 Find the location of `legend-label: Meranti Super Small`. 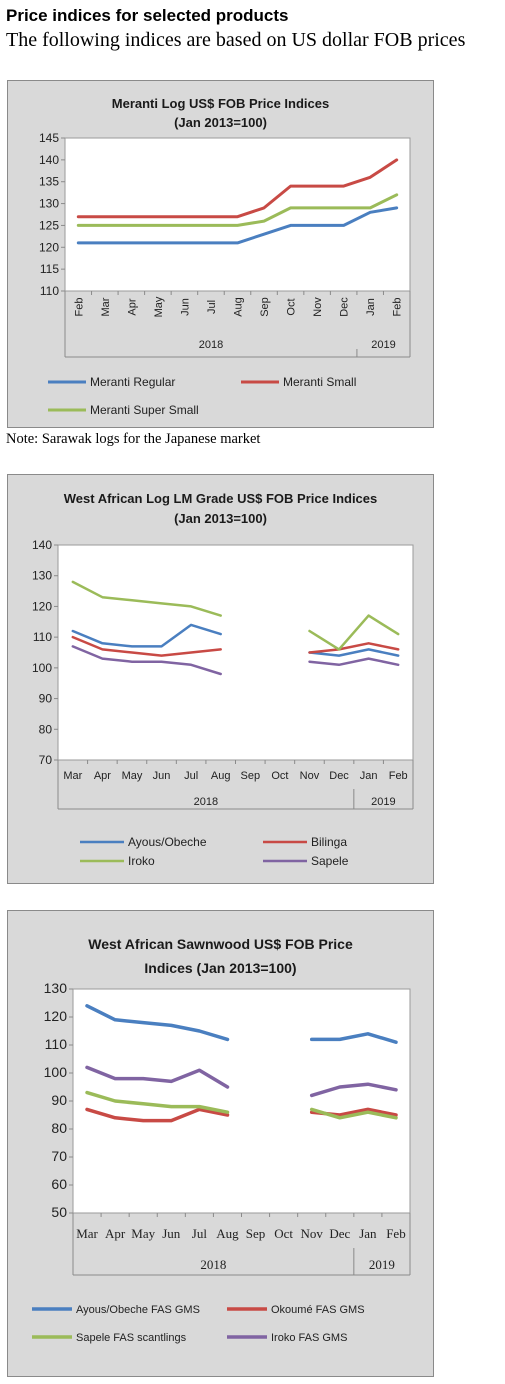

legend-label: Meranti Super Small is located at coordinates (144, 410).